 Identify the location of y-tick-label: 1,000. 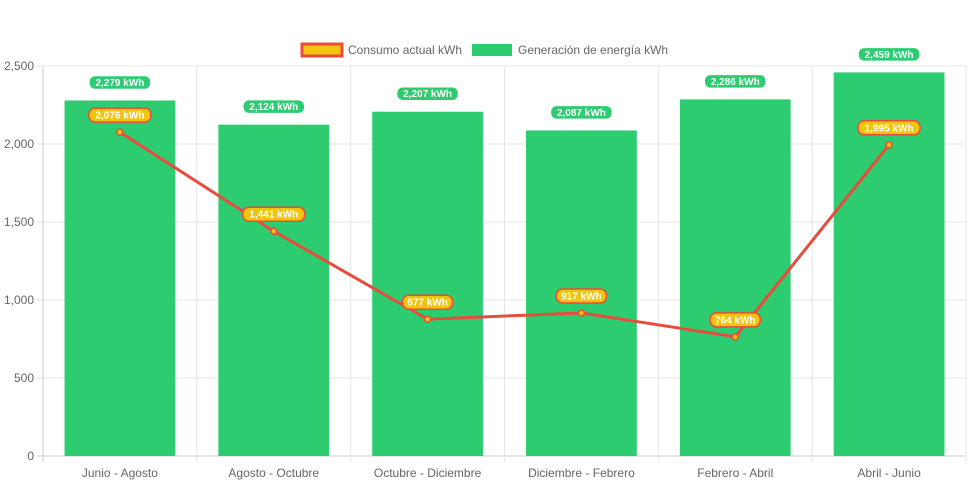
(19, 300).